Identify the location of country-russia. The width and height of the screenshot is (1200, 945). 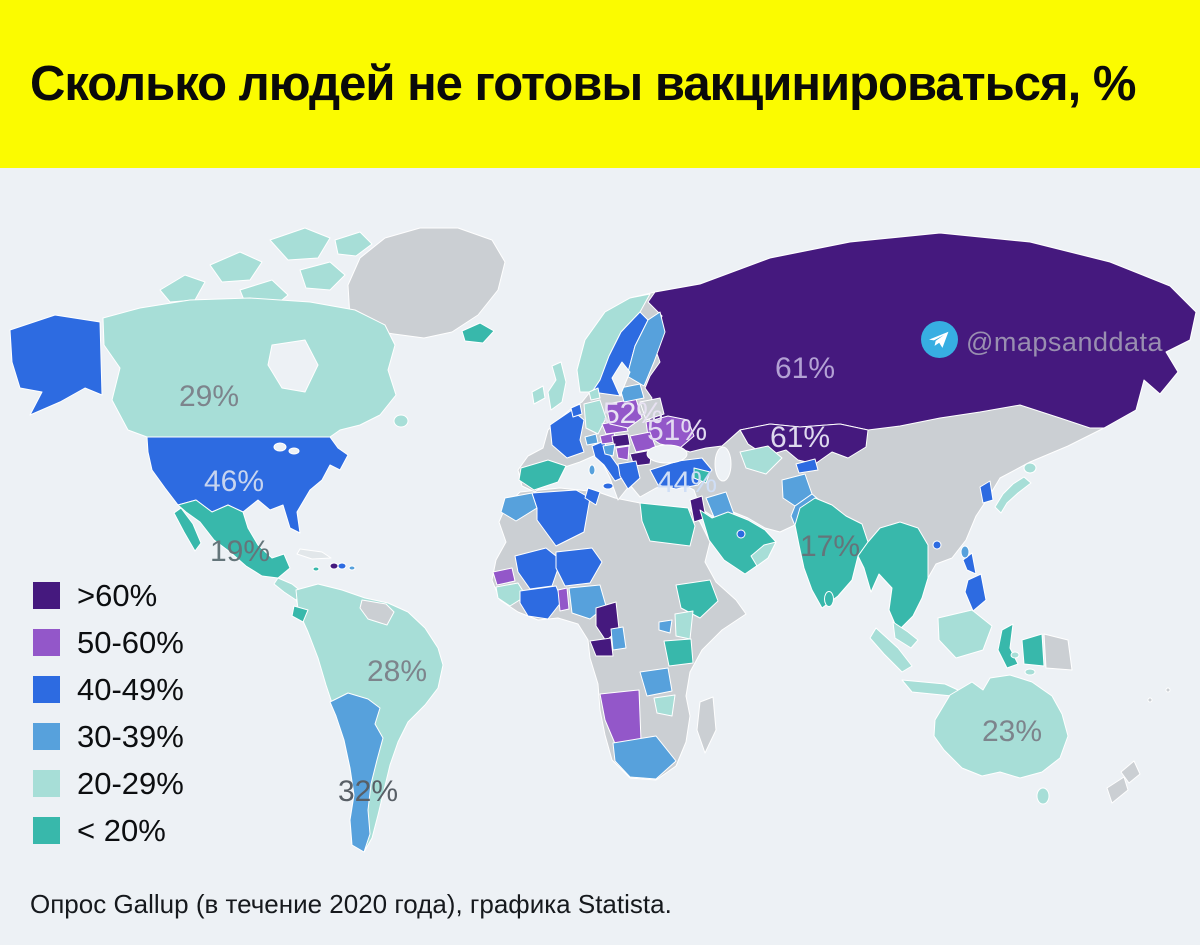
(920, 342).